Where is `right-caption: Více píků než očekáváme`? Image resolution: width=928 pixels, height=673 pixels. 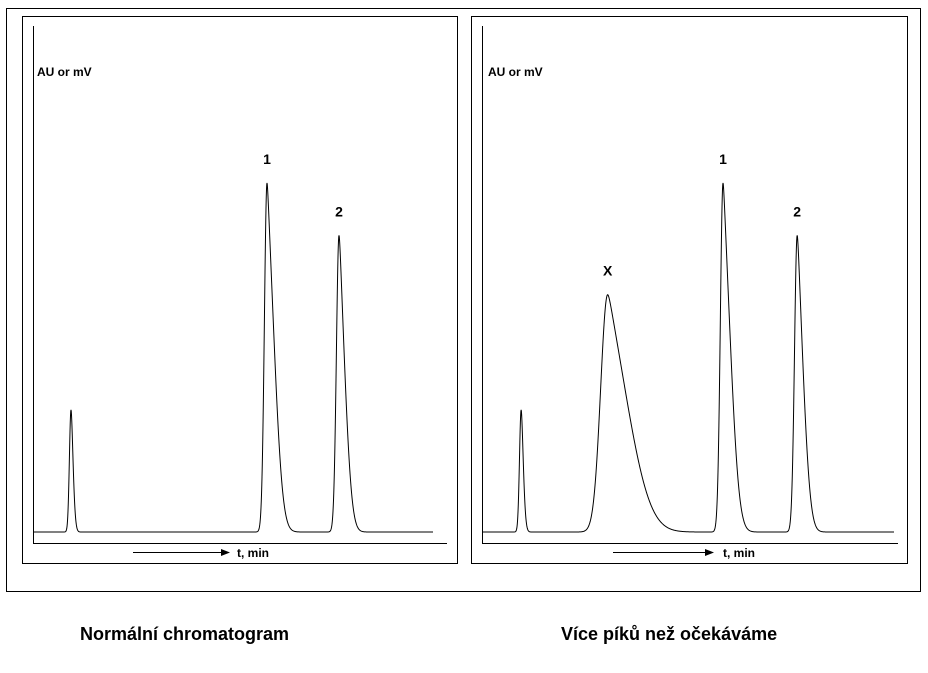 right-caption: Více píků než očekáváme is located at coordinates (669, 634).